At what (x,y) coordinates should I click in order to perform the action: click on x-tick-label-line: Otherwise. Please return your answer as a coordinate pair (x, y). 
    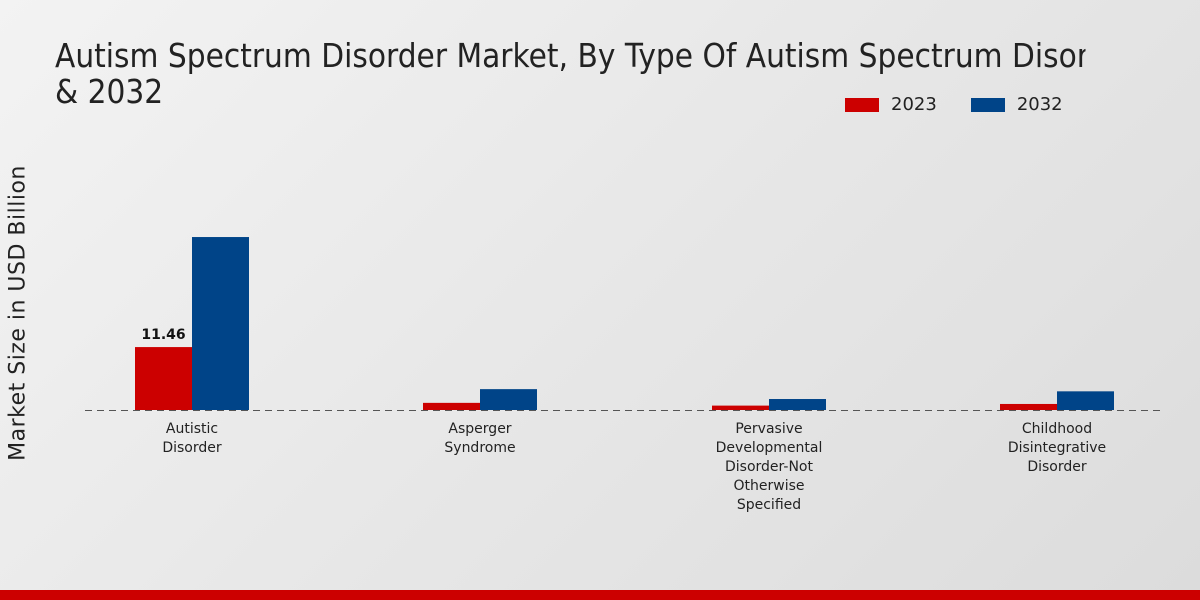
    Looking at the image, I should click on (769, 486).